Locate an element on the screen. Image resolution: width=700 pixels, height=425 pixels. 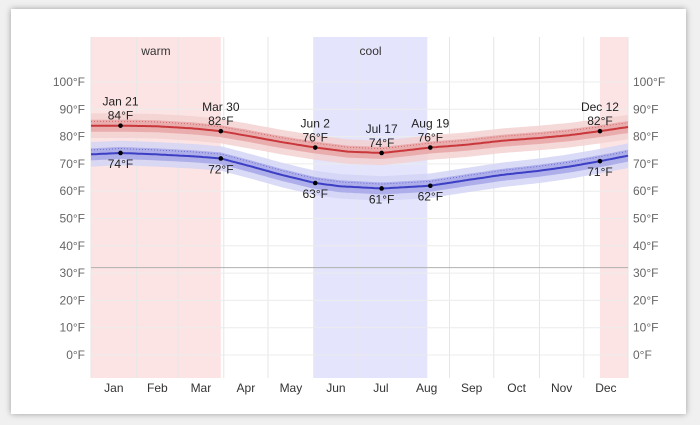
high-temp-inner-band is located at coordinates (359, 139).